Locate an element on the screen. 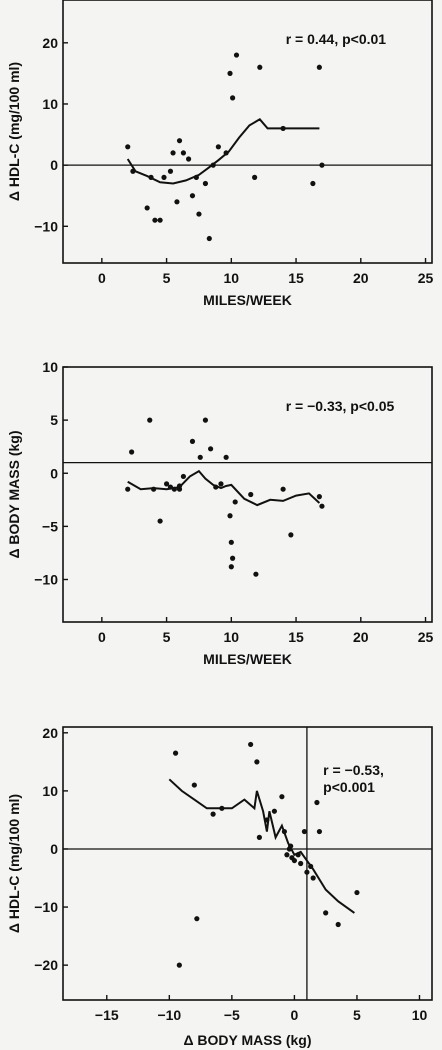  chart1-xtick-label: 15 is located at coordinates (296, 278).